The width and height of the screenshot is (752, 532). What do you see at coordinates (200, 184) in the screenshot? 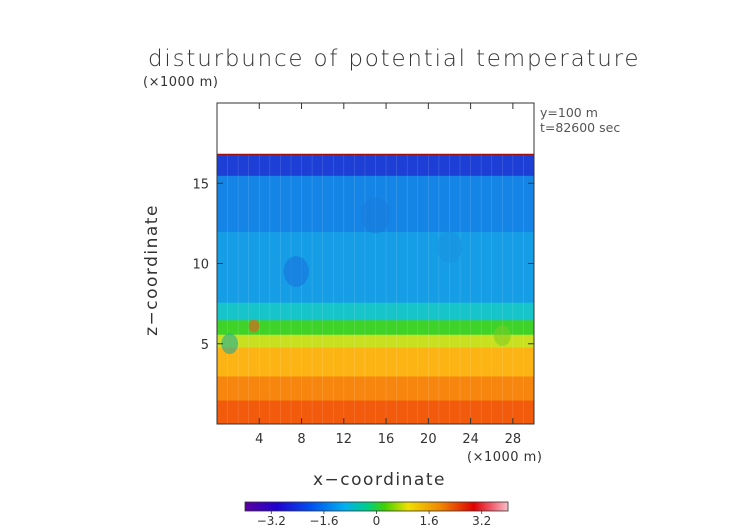
I see `y-tick-label: 15` at bounding box center [200, 184].